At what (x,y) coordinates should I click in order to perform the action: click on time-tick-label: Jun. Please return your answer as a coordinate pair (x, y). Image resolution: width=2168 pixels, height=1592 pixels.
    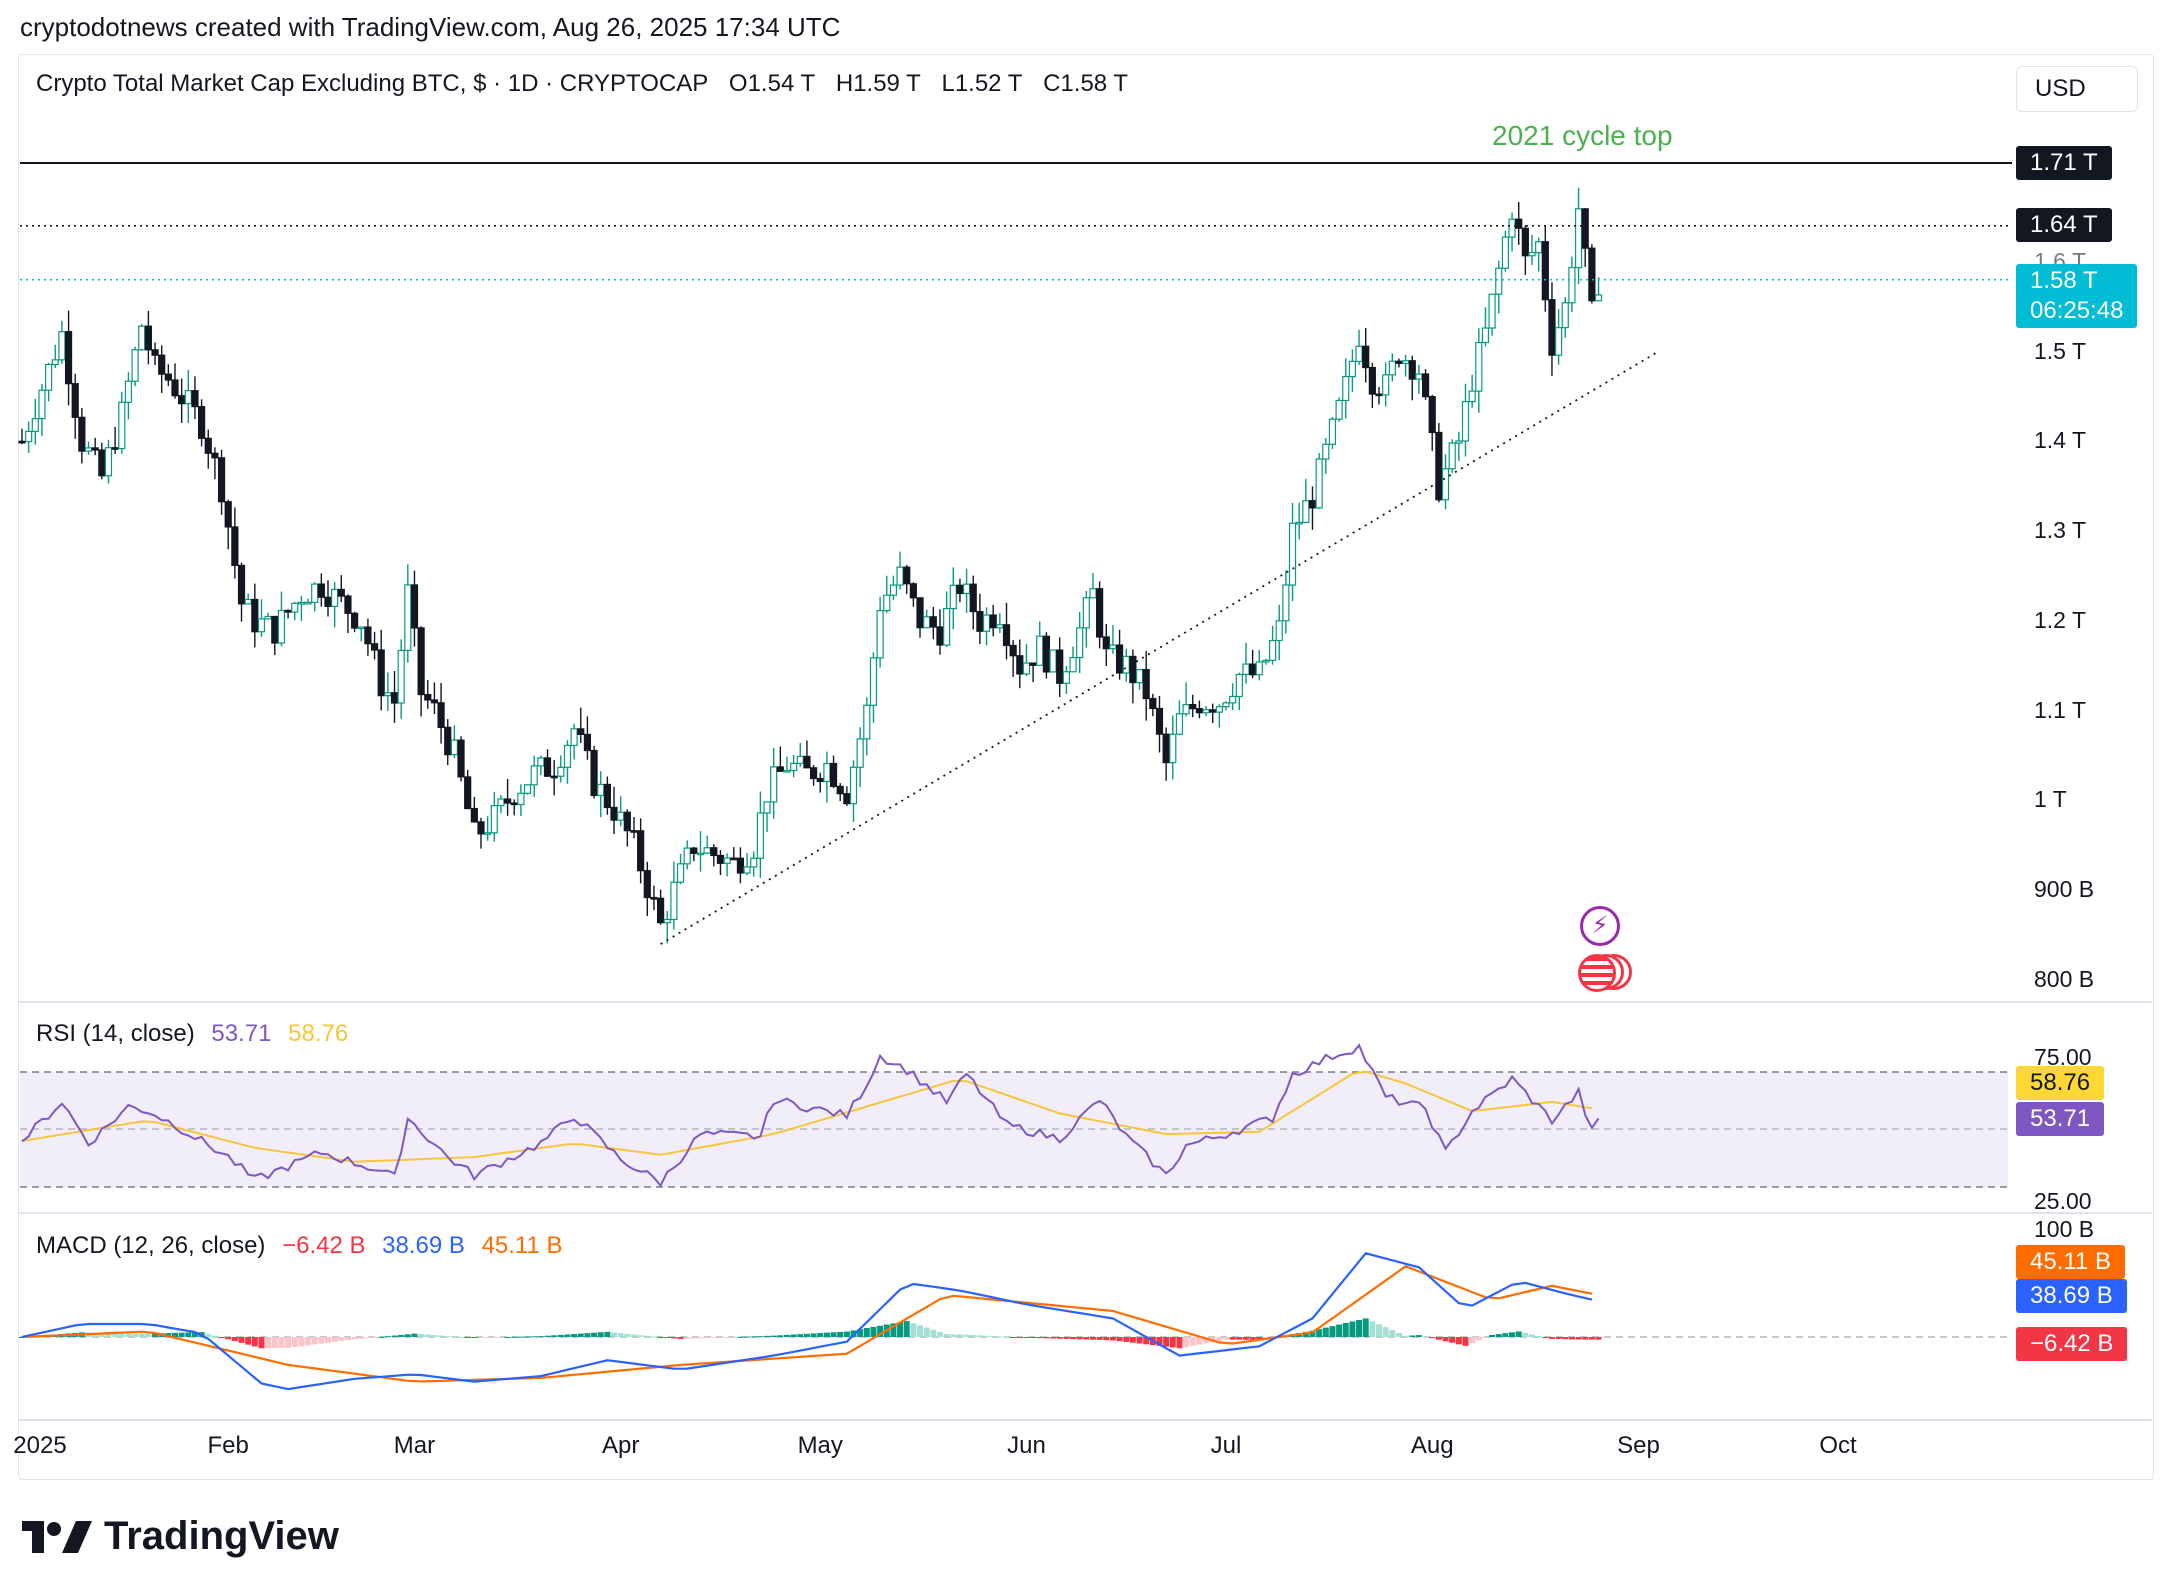
    Looking at the image, I should click on (1026, 1445).